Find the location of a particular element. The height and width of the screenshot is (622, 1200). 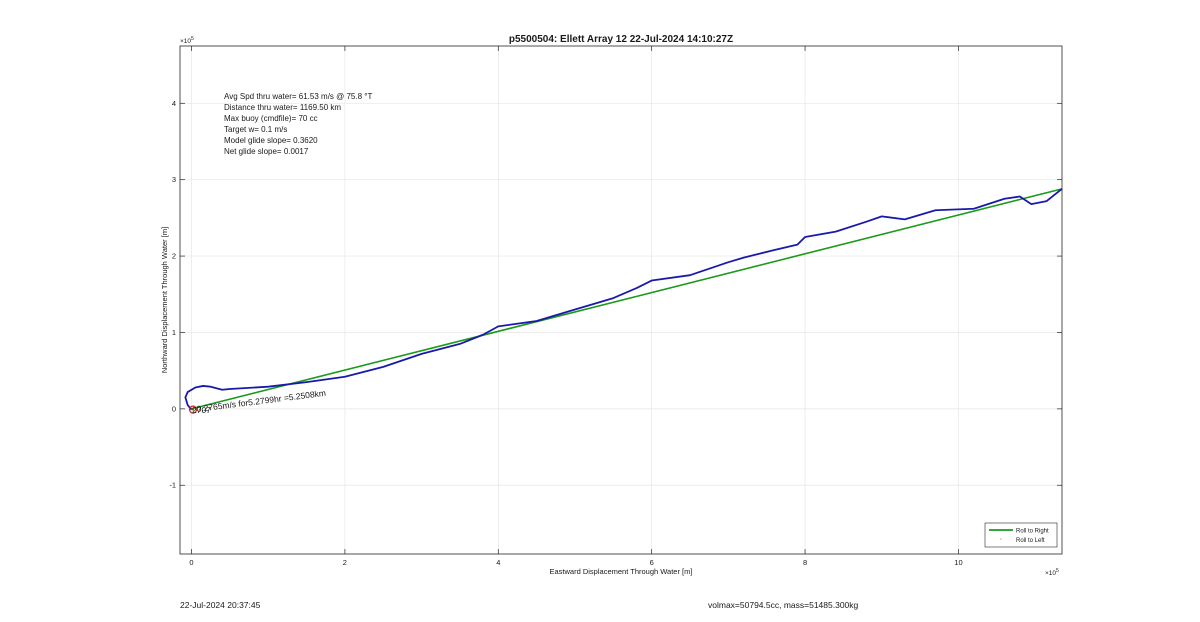

roll-to-left-marker is located at coordinates (193, 409).